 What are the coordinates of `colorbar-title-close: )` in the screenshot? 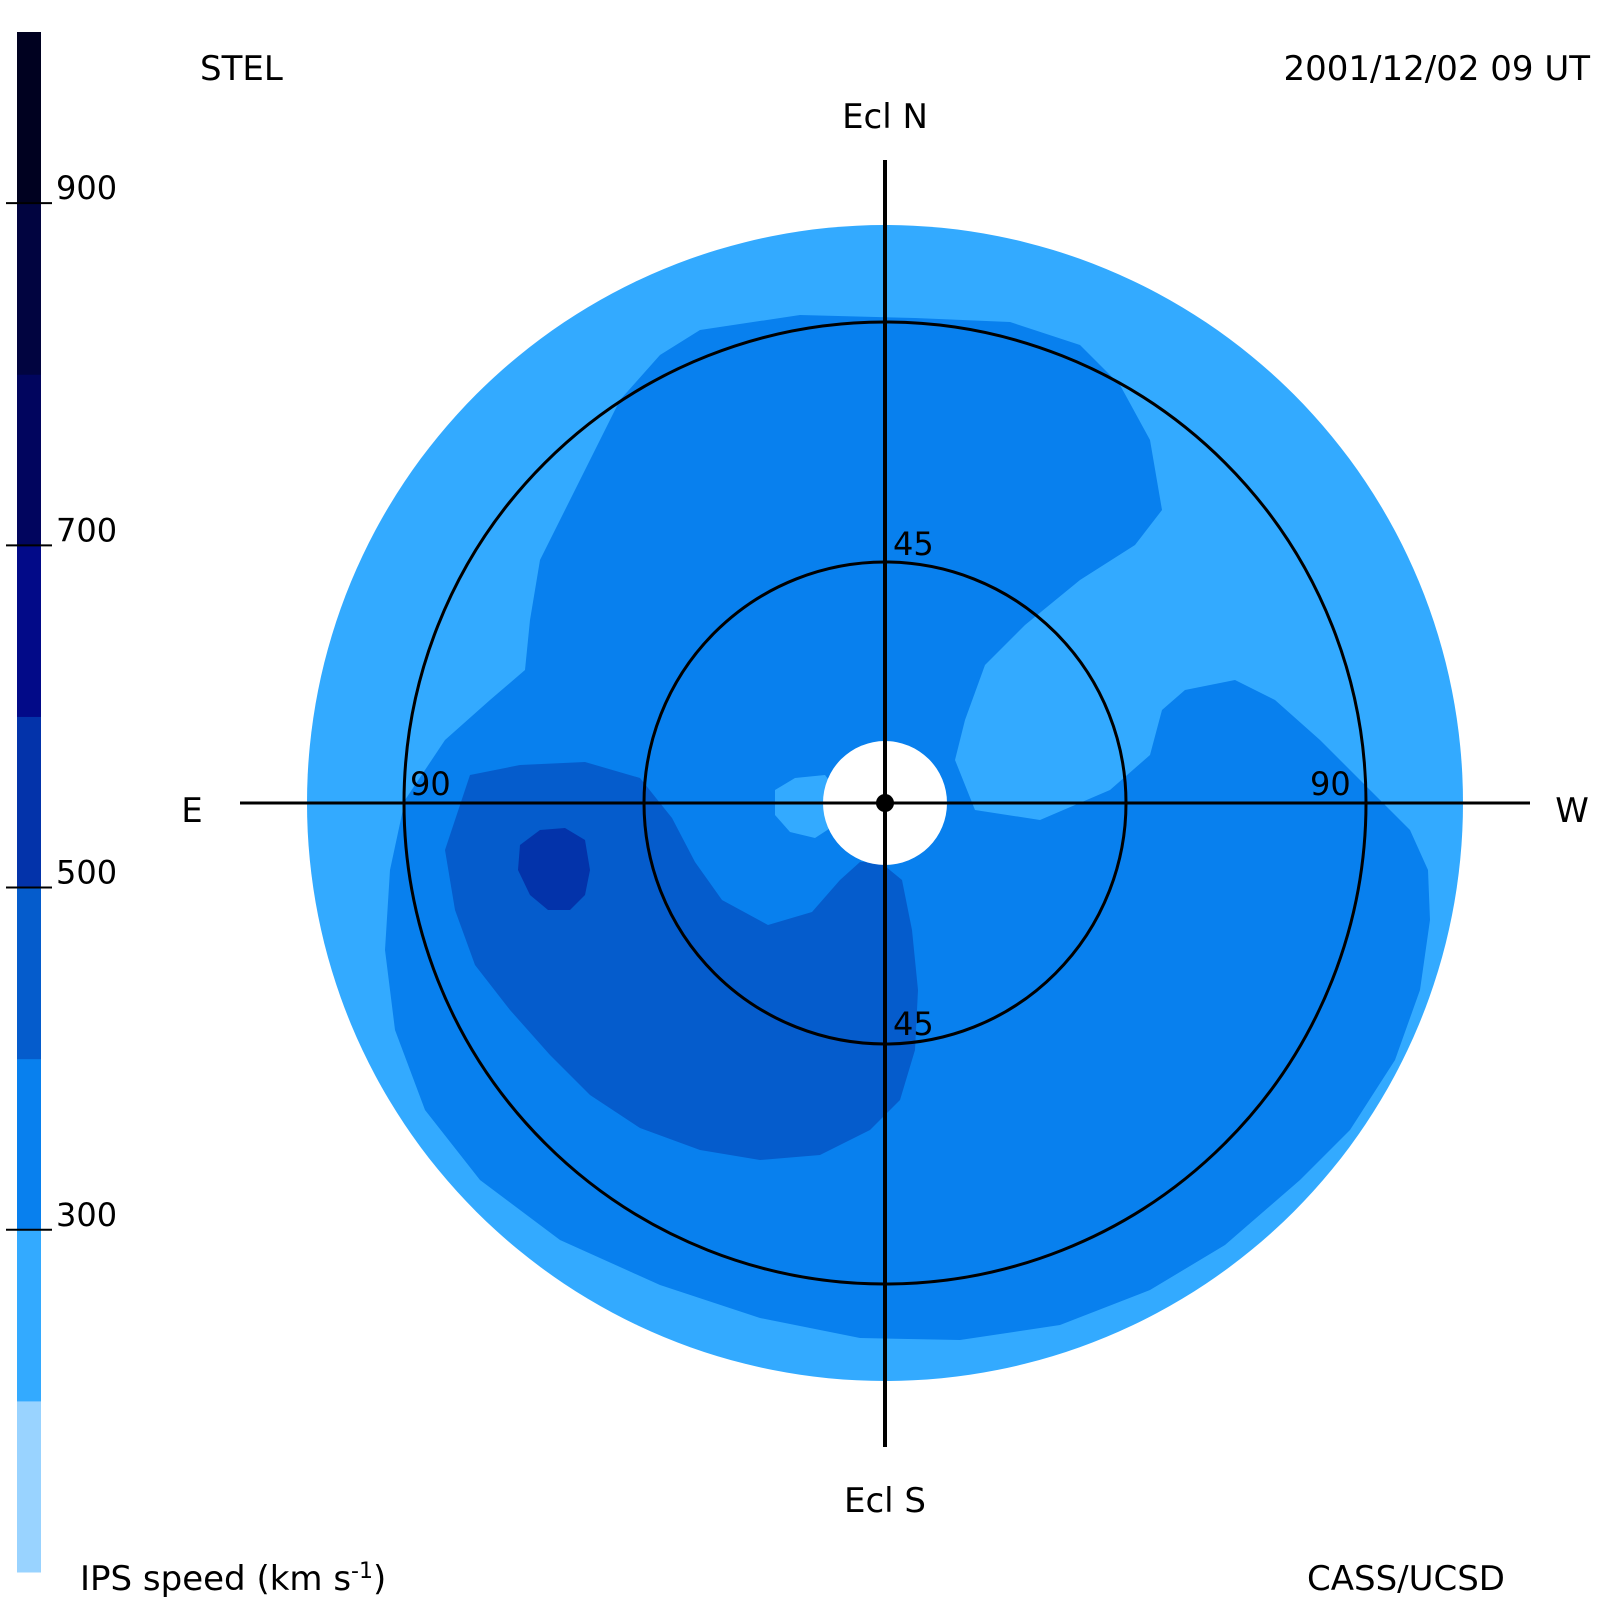 It's located at (379, 1579).